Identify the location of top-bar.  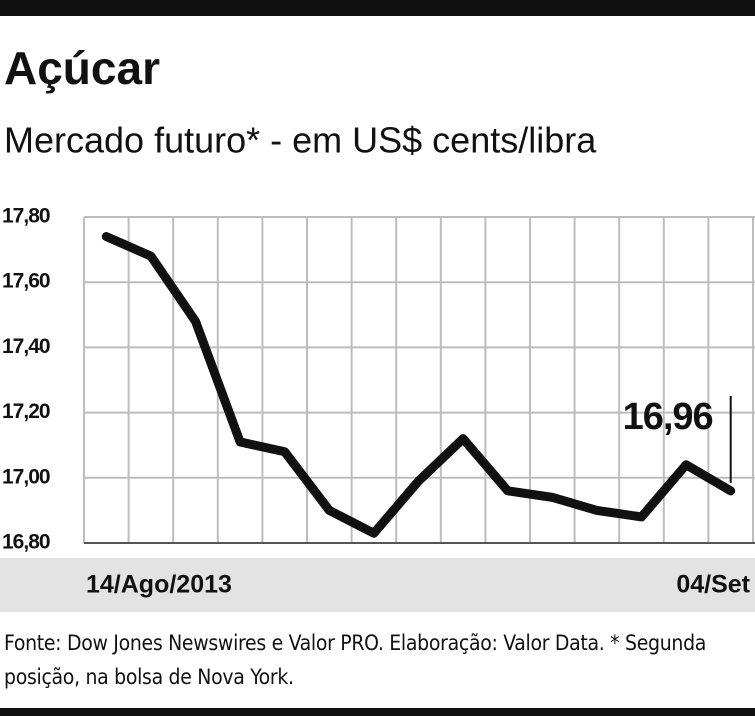
(377, 8).